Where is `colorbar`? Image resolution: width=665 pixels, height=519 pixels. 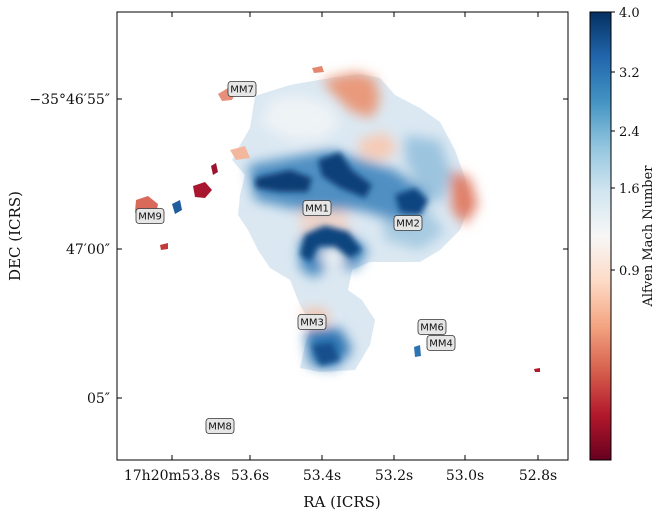 colorbar is located at coordinates (600, 236).